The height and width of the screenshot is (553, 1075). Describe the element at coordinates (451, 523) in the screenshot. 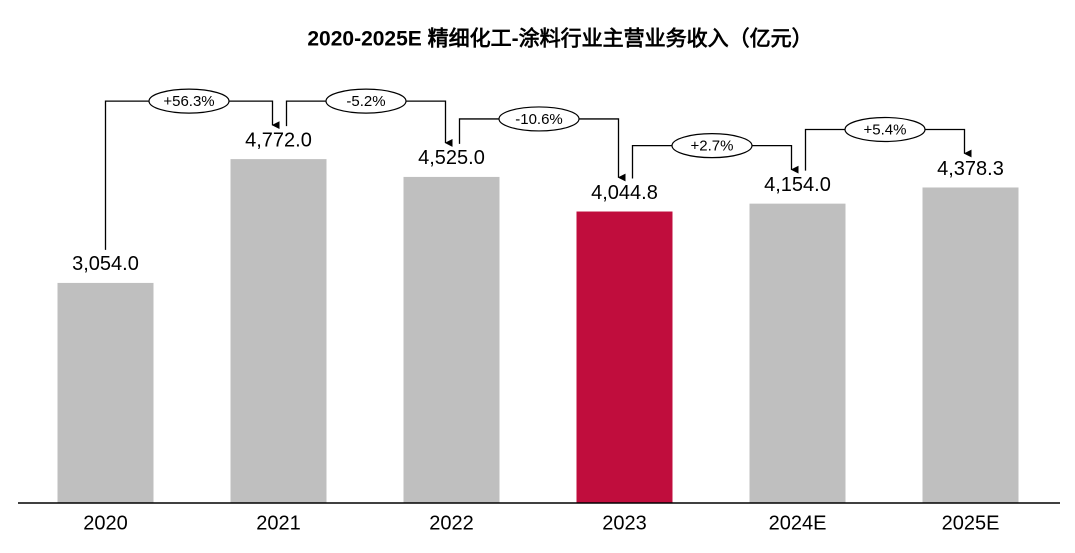

I see `x-tick-label: 2022` at that location.